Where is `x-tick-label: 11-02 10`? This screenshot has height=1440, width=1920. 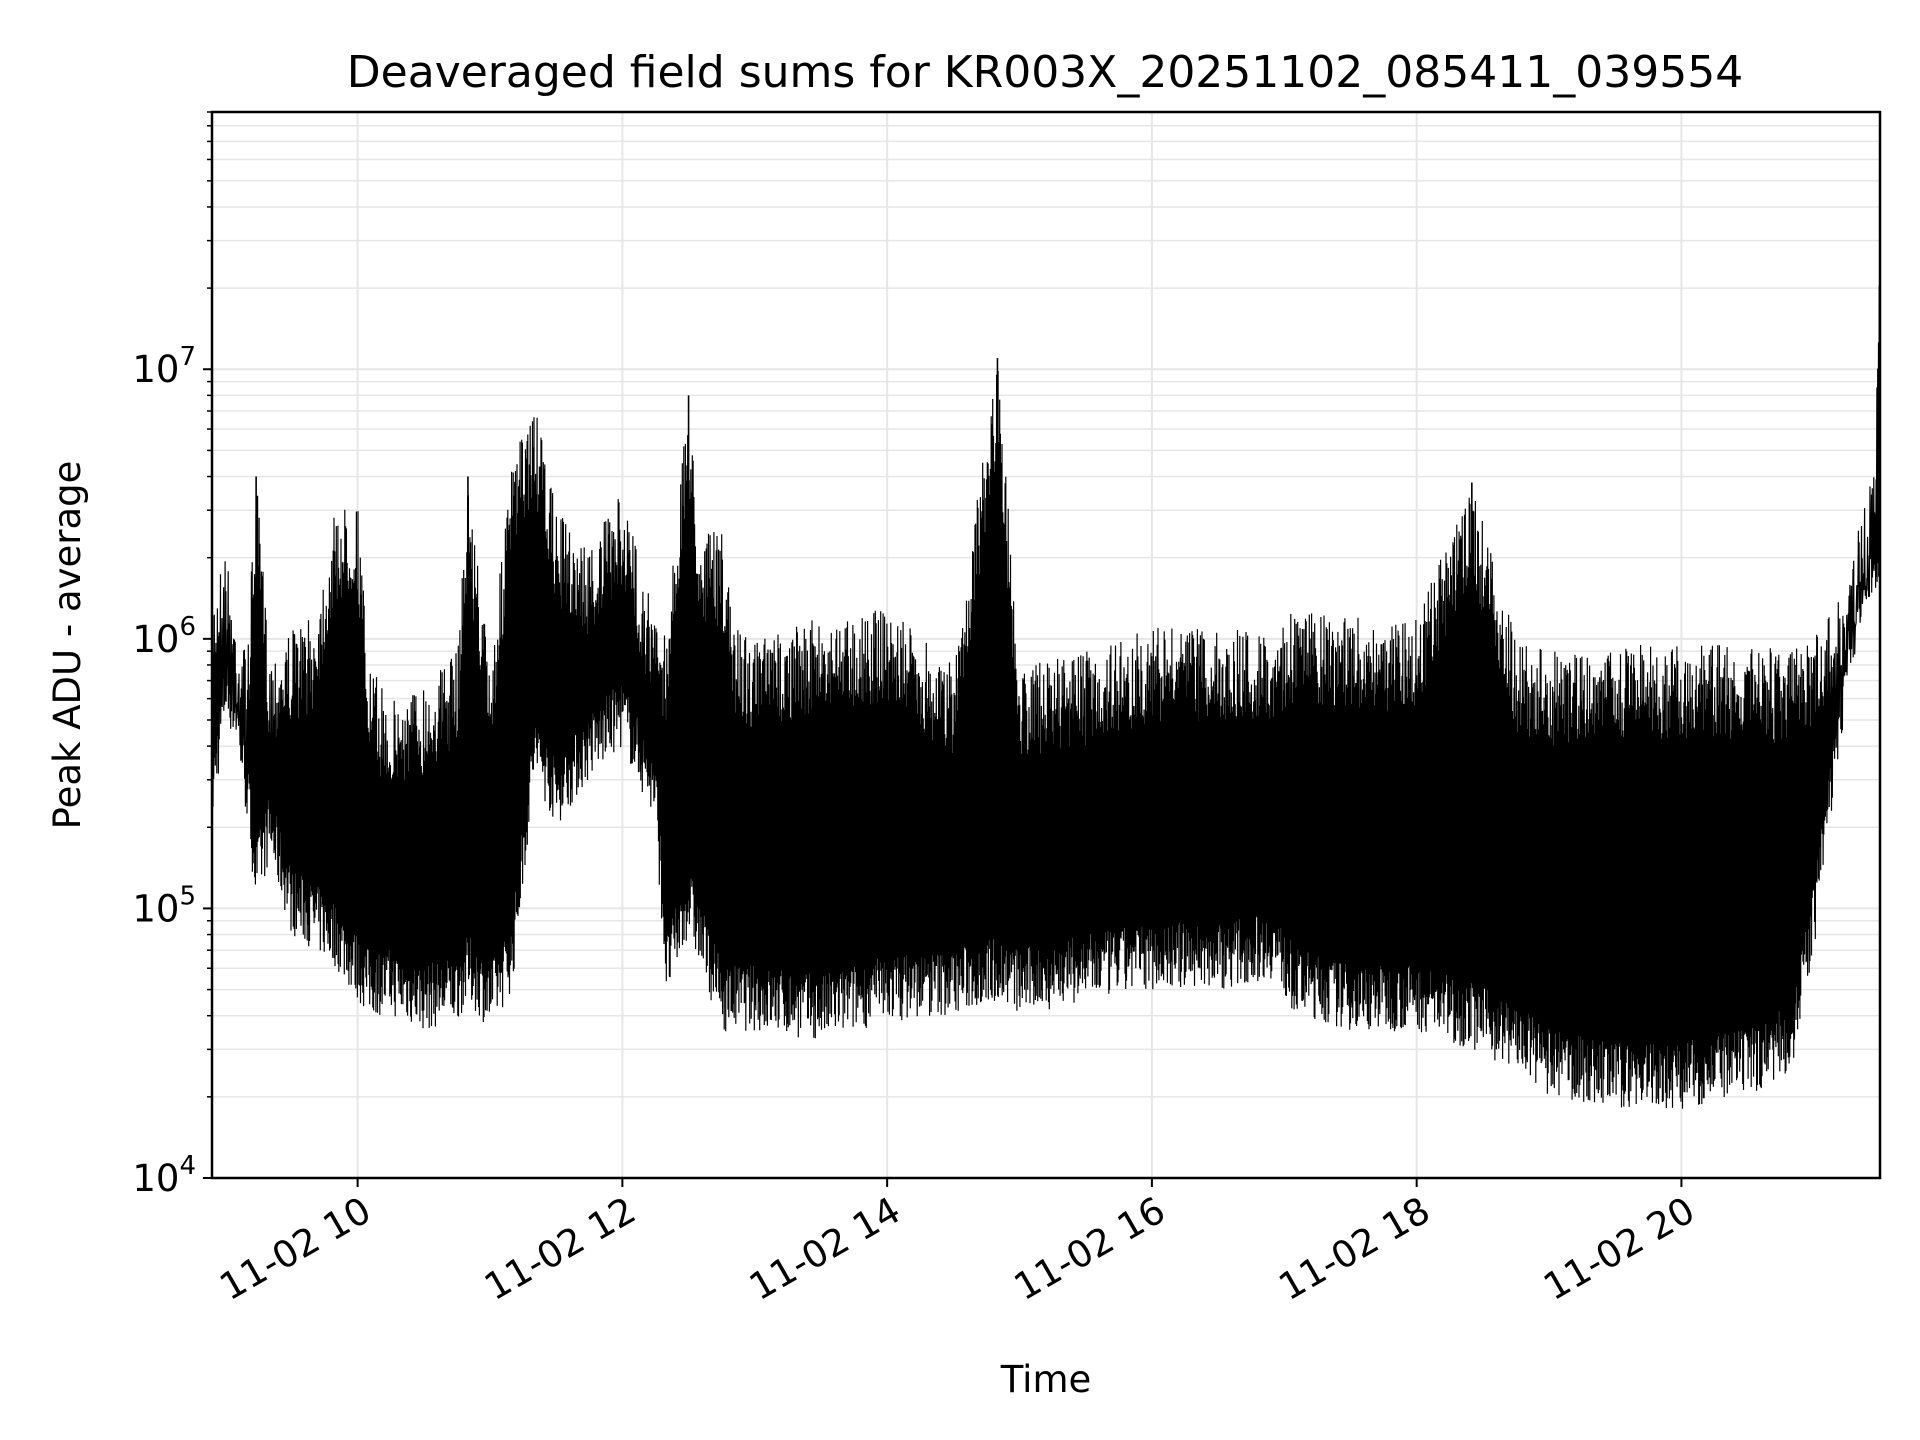
x-tick-label: 11-02 10 is located at coordinates (296, 1249).